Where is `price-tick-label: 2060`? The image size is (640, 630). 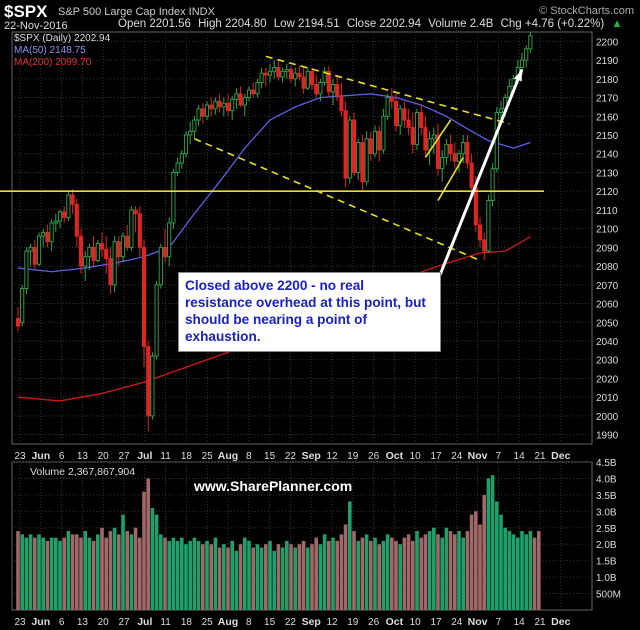
price-tick-label: 2060 is located at coordinates (607, 305).